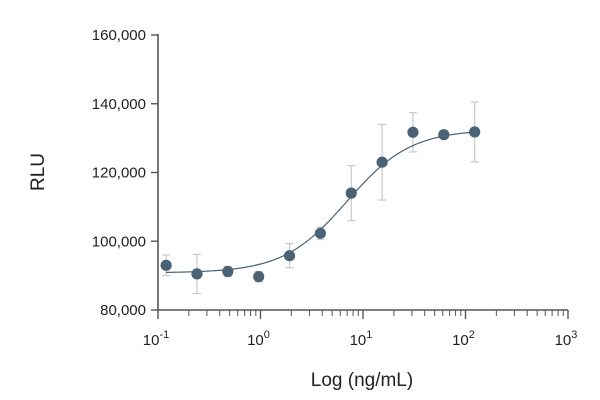 Image resolution: width=600 pixels, height=400 pixels. What do you see at coordinates (258, 339) in the screenshot?
I see `x-tick-label: 10⁰` at bounding box center [258, 339].